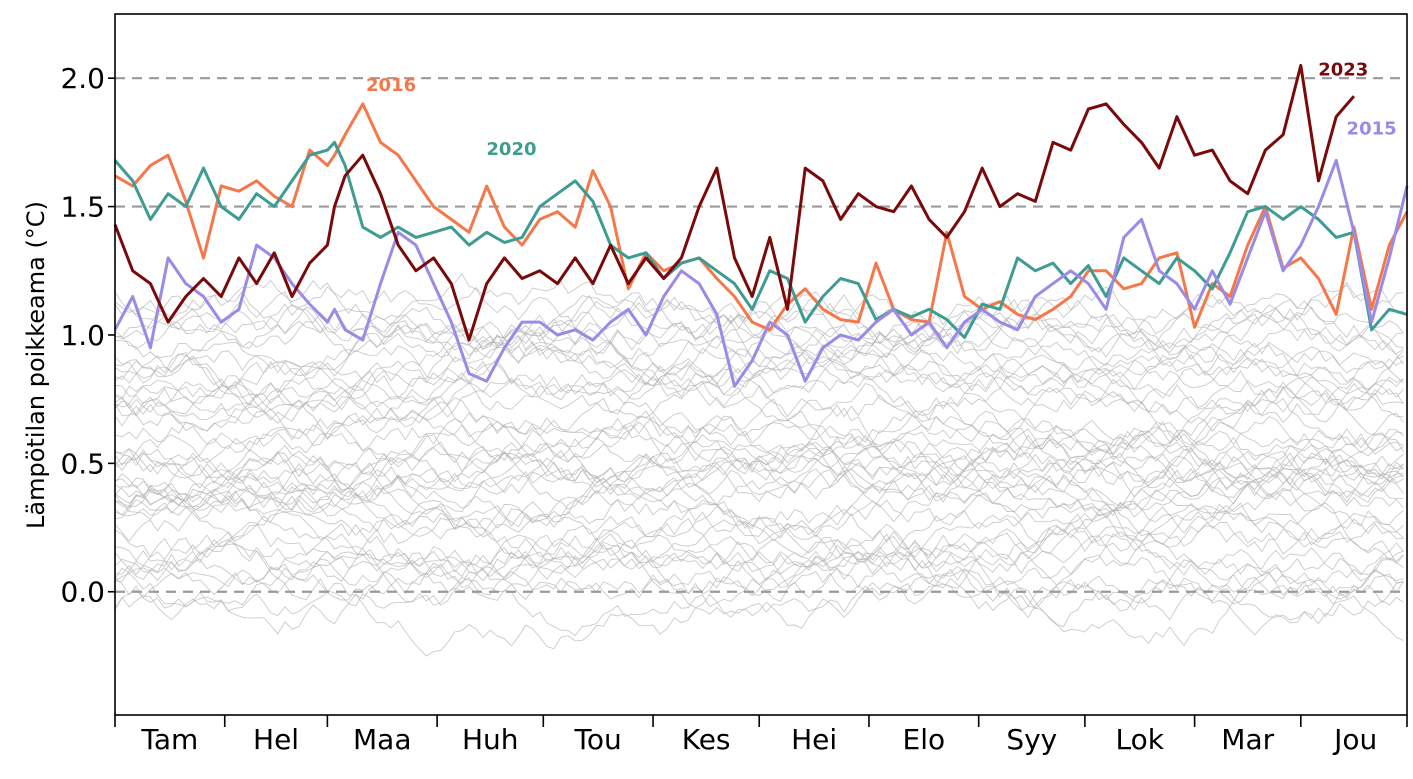 This screenshot has width=1413, height=779. Describe the element at coordinates (1140, 739) in the screenshot. I see `month-label-lok: Lok` at that location.